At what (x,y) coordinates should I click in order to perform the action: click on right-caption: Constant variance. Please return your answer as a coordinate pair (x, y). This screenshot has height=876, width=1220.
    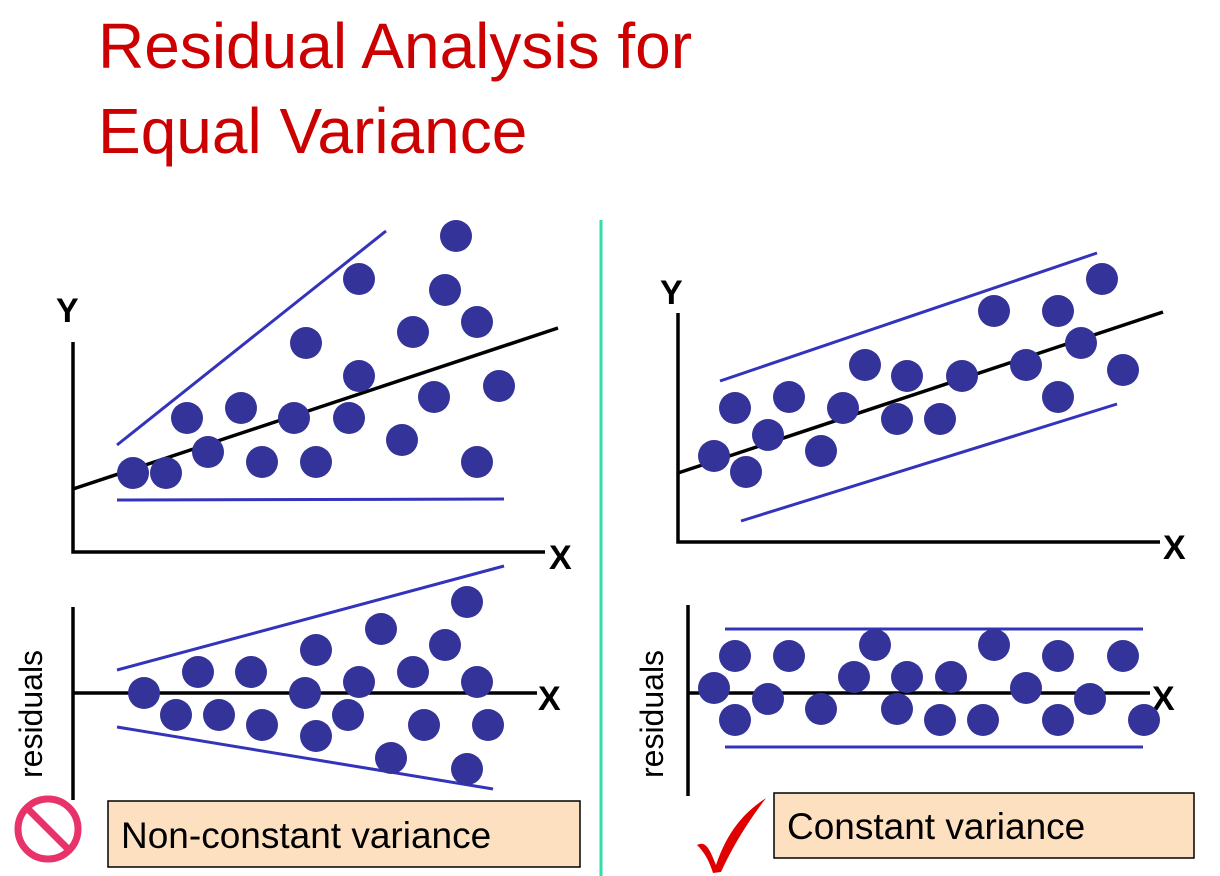
    Looking at the image, I should click on (936, 826).